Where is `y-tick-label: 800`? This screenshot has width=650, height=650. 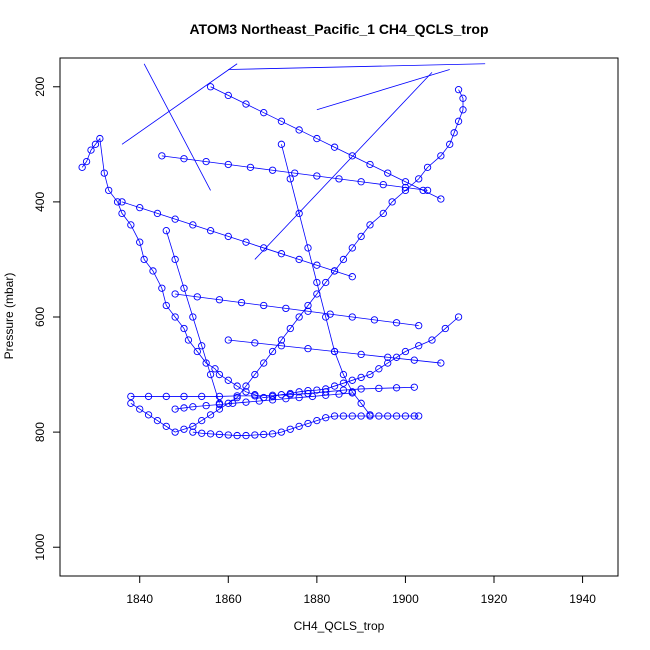
y-tick-label: 800 is located at coordinates (40, 432).